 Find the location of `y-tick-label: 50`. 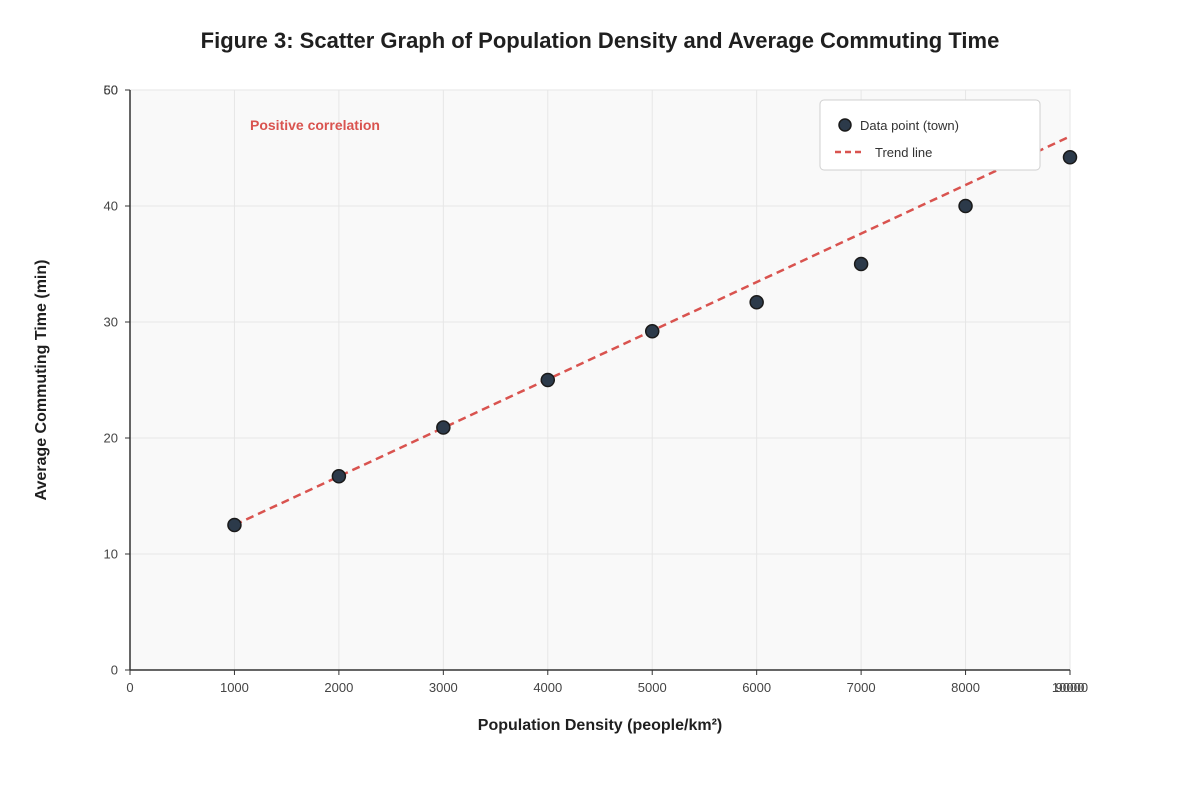

y-tick-label: 50 is located at coordinates (111, 90).